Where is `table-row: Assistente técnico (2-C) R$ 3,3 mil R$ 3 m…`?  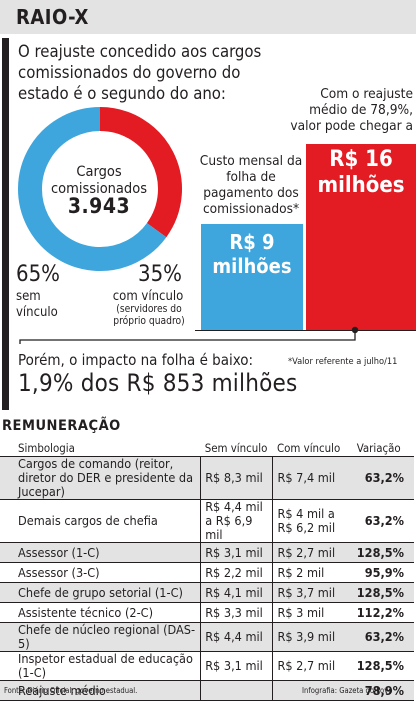 table-row: Assistente técnico (2-C) R$ 3,3 mil R$ 3 m… is located at coordinates (207, 612).